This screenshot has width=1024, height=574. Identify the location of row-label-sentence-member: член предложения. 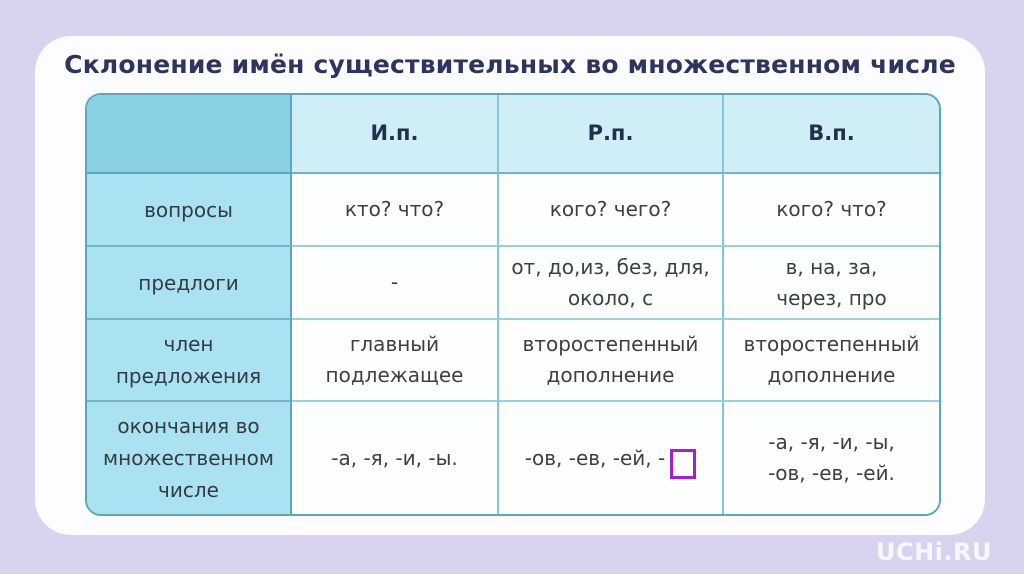
(189, 361).